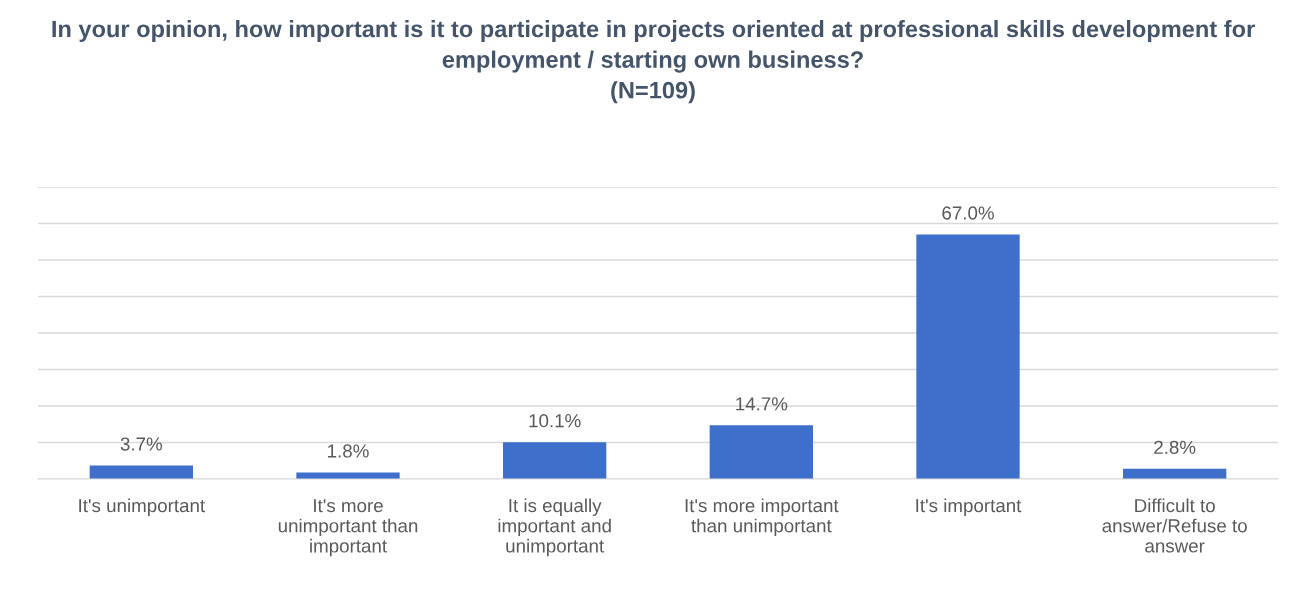 The width and height of the screenshot is (1306, 590). Describe the element at coordinates (969, 507) in the screenshot. I see `x-tick-label: It's important` at that location.